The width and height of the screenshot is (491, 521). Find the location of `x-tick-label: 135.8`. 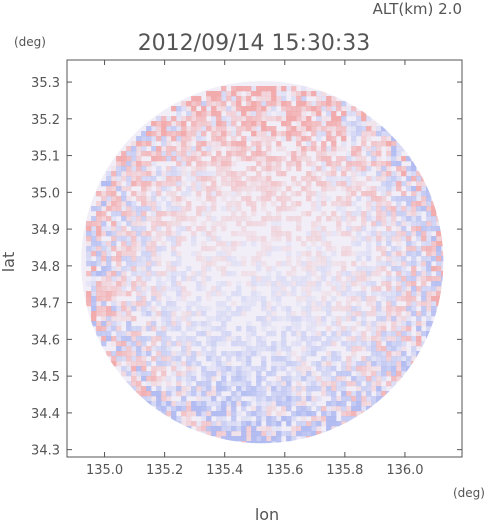

x-tick-label: 135.8 is located at coordinates (344, 470).